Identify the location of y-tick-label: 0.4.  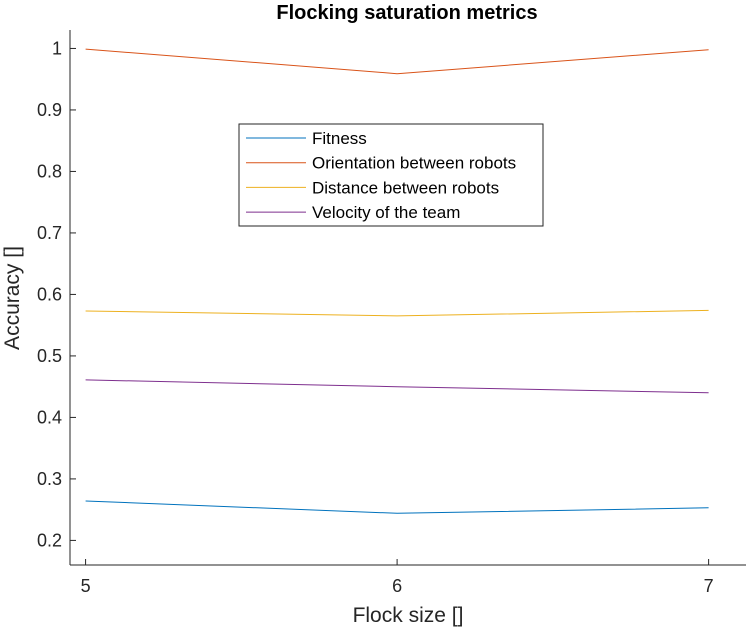
(49, 417).